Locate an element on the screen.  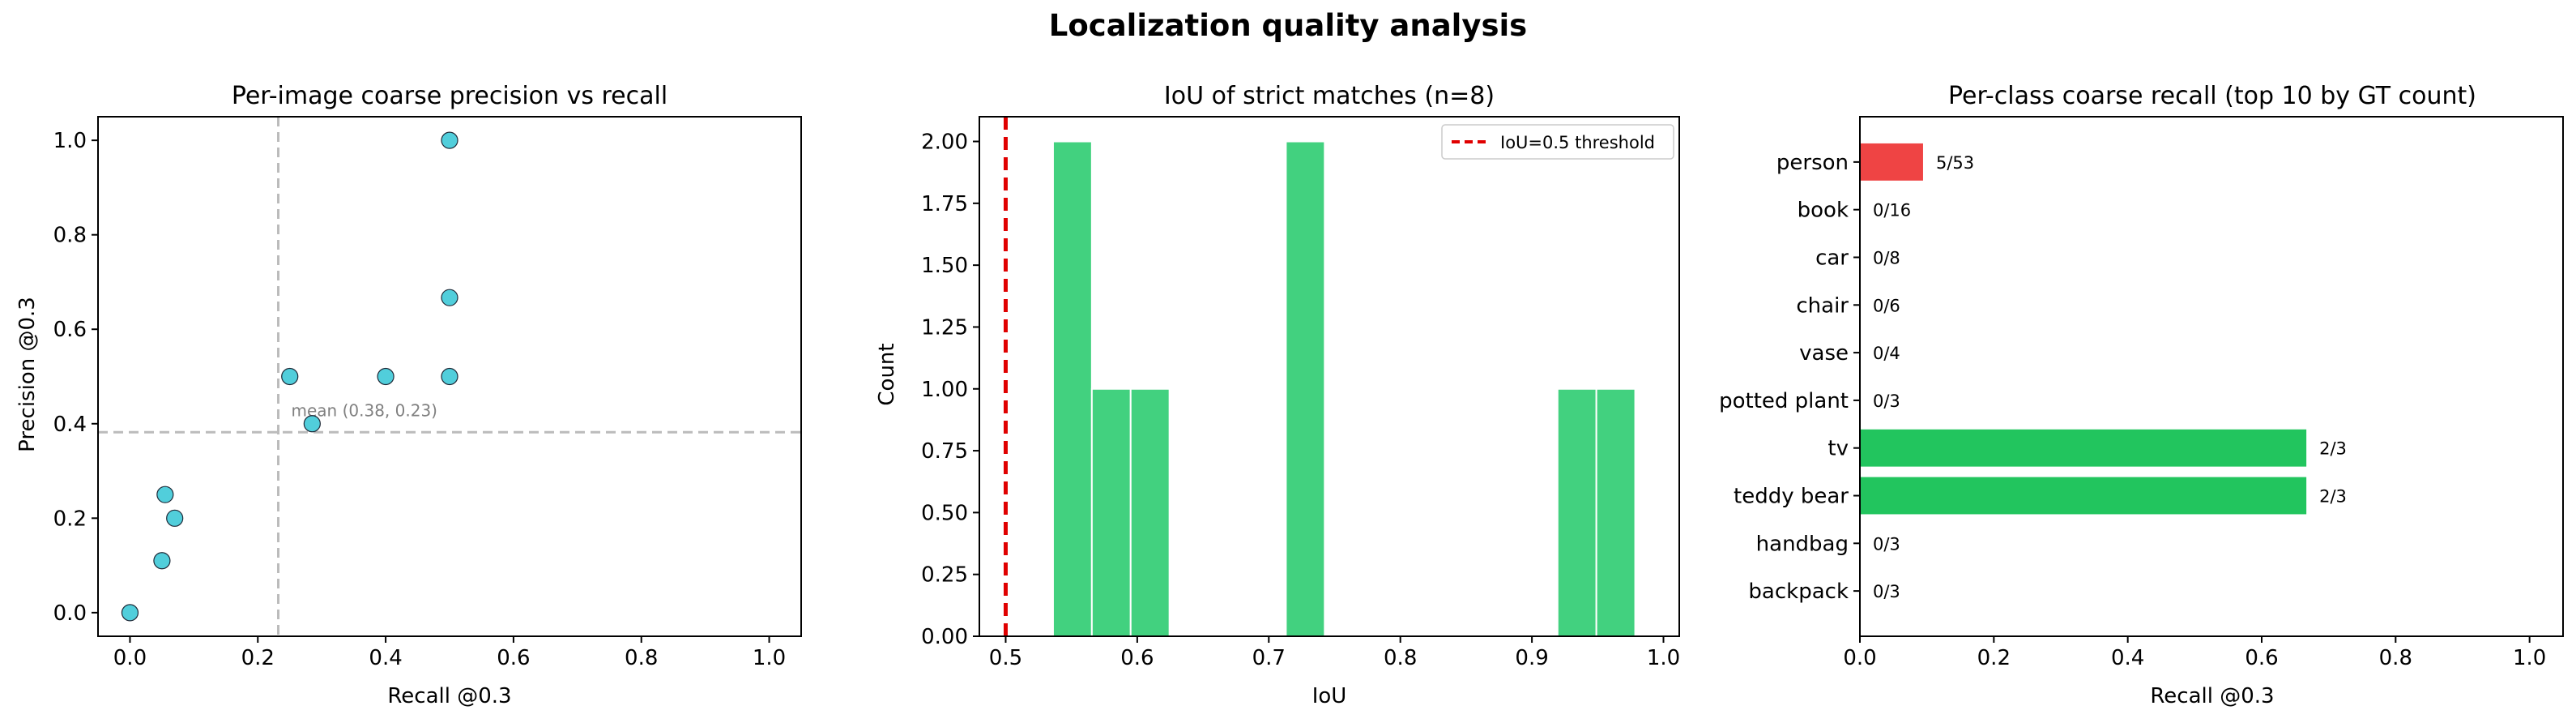
histogram-legend: IoU=0.5 threshold is located at coordinates (1558, 142).